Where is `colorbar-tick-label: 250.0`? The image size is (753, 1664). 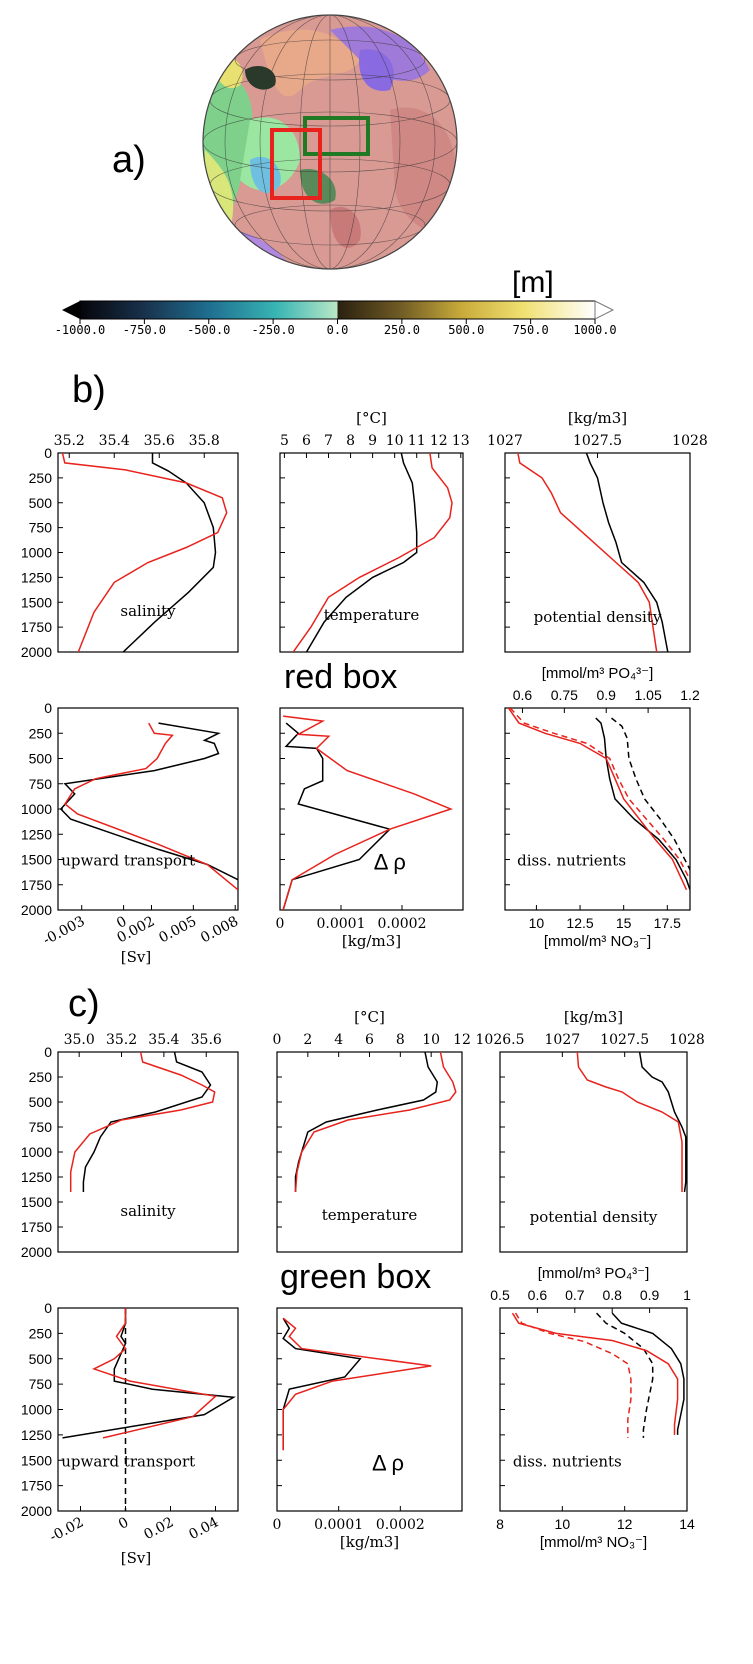 colorbar-tick-label: 250.0 is located at coordinates (402, 330).